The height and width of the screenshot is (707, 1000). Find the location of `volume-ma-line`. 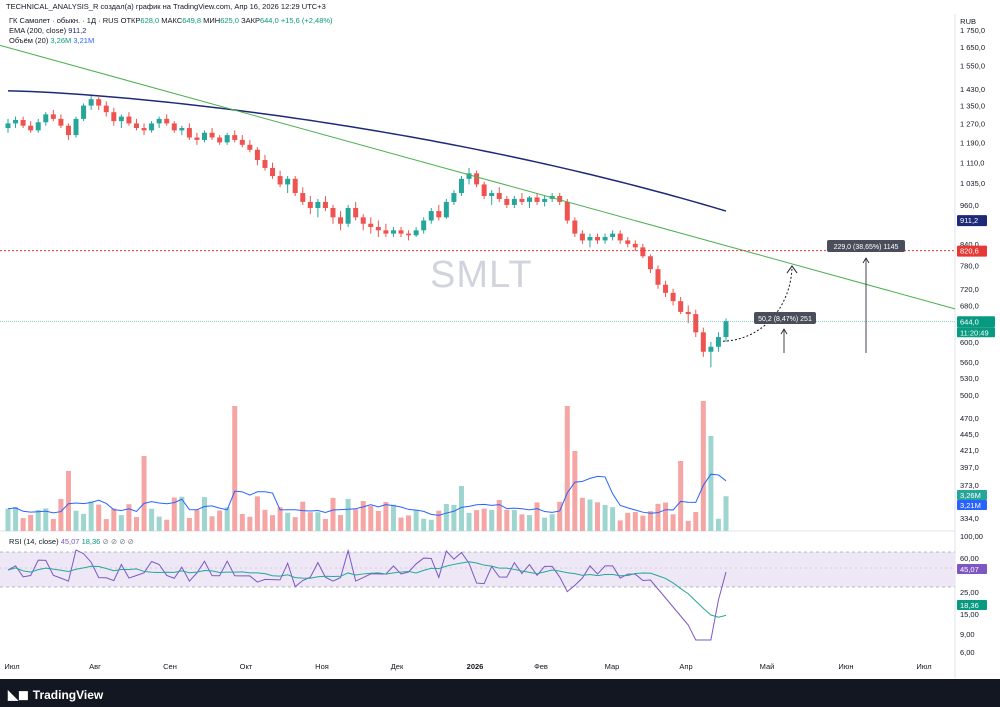

volume-ma-line is located at coordinates (367, 494).